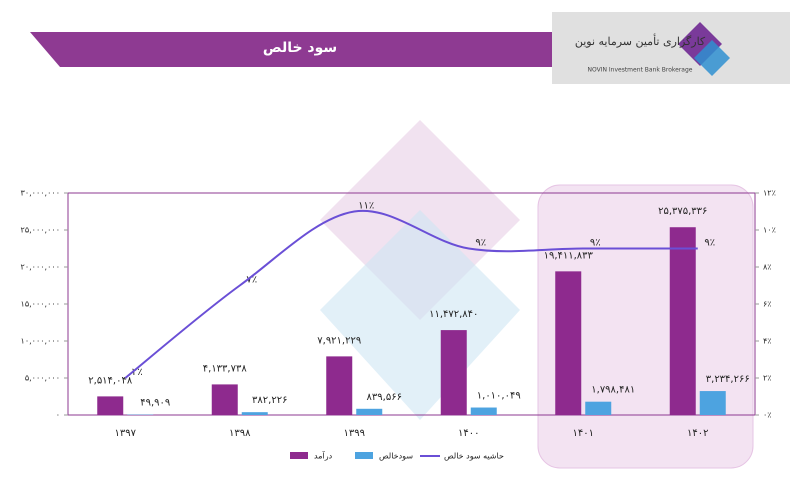  Describe the element at coordinates (354, 433) in the screenshot. I see `x-tick-label: ۱۳۹۹` at that location.